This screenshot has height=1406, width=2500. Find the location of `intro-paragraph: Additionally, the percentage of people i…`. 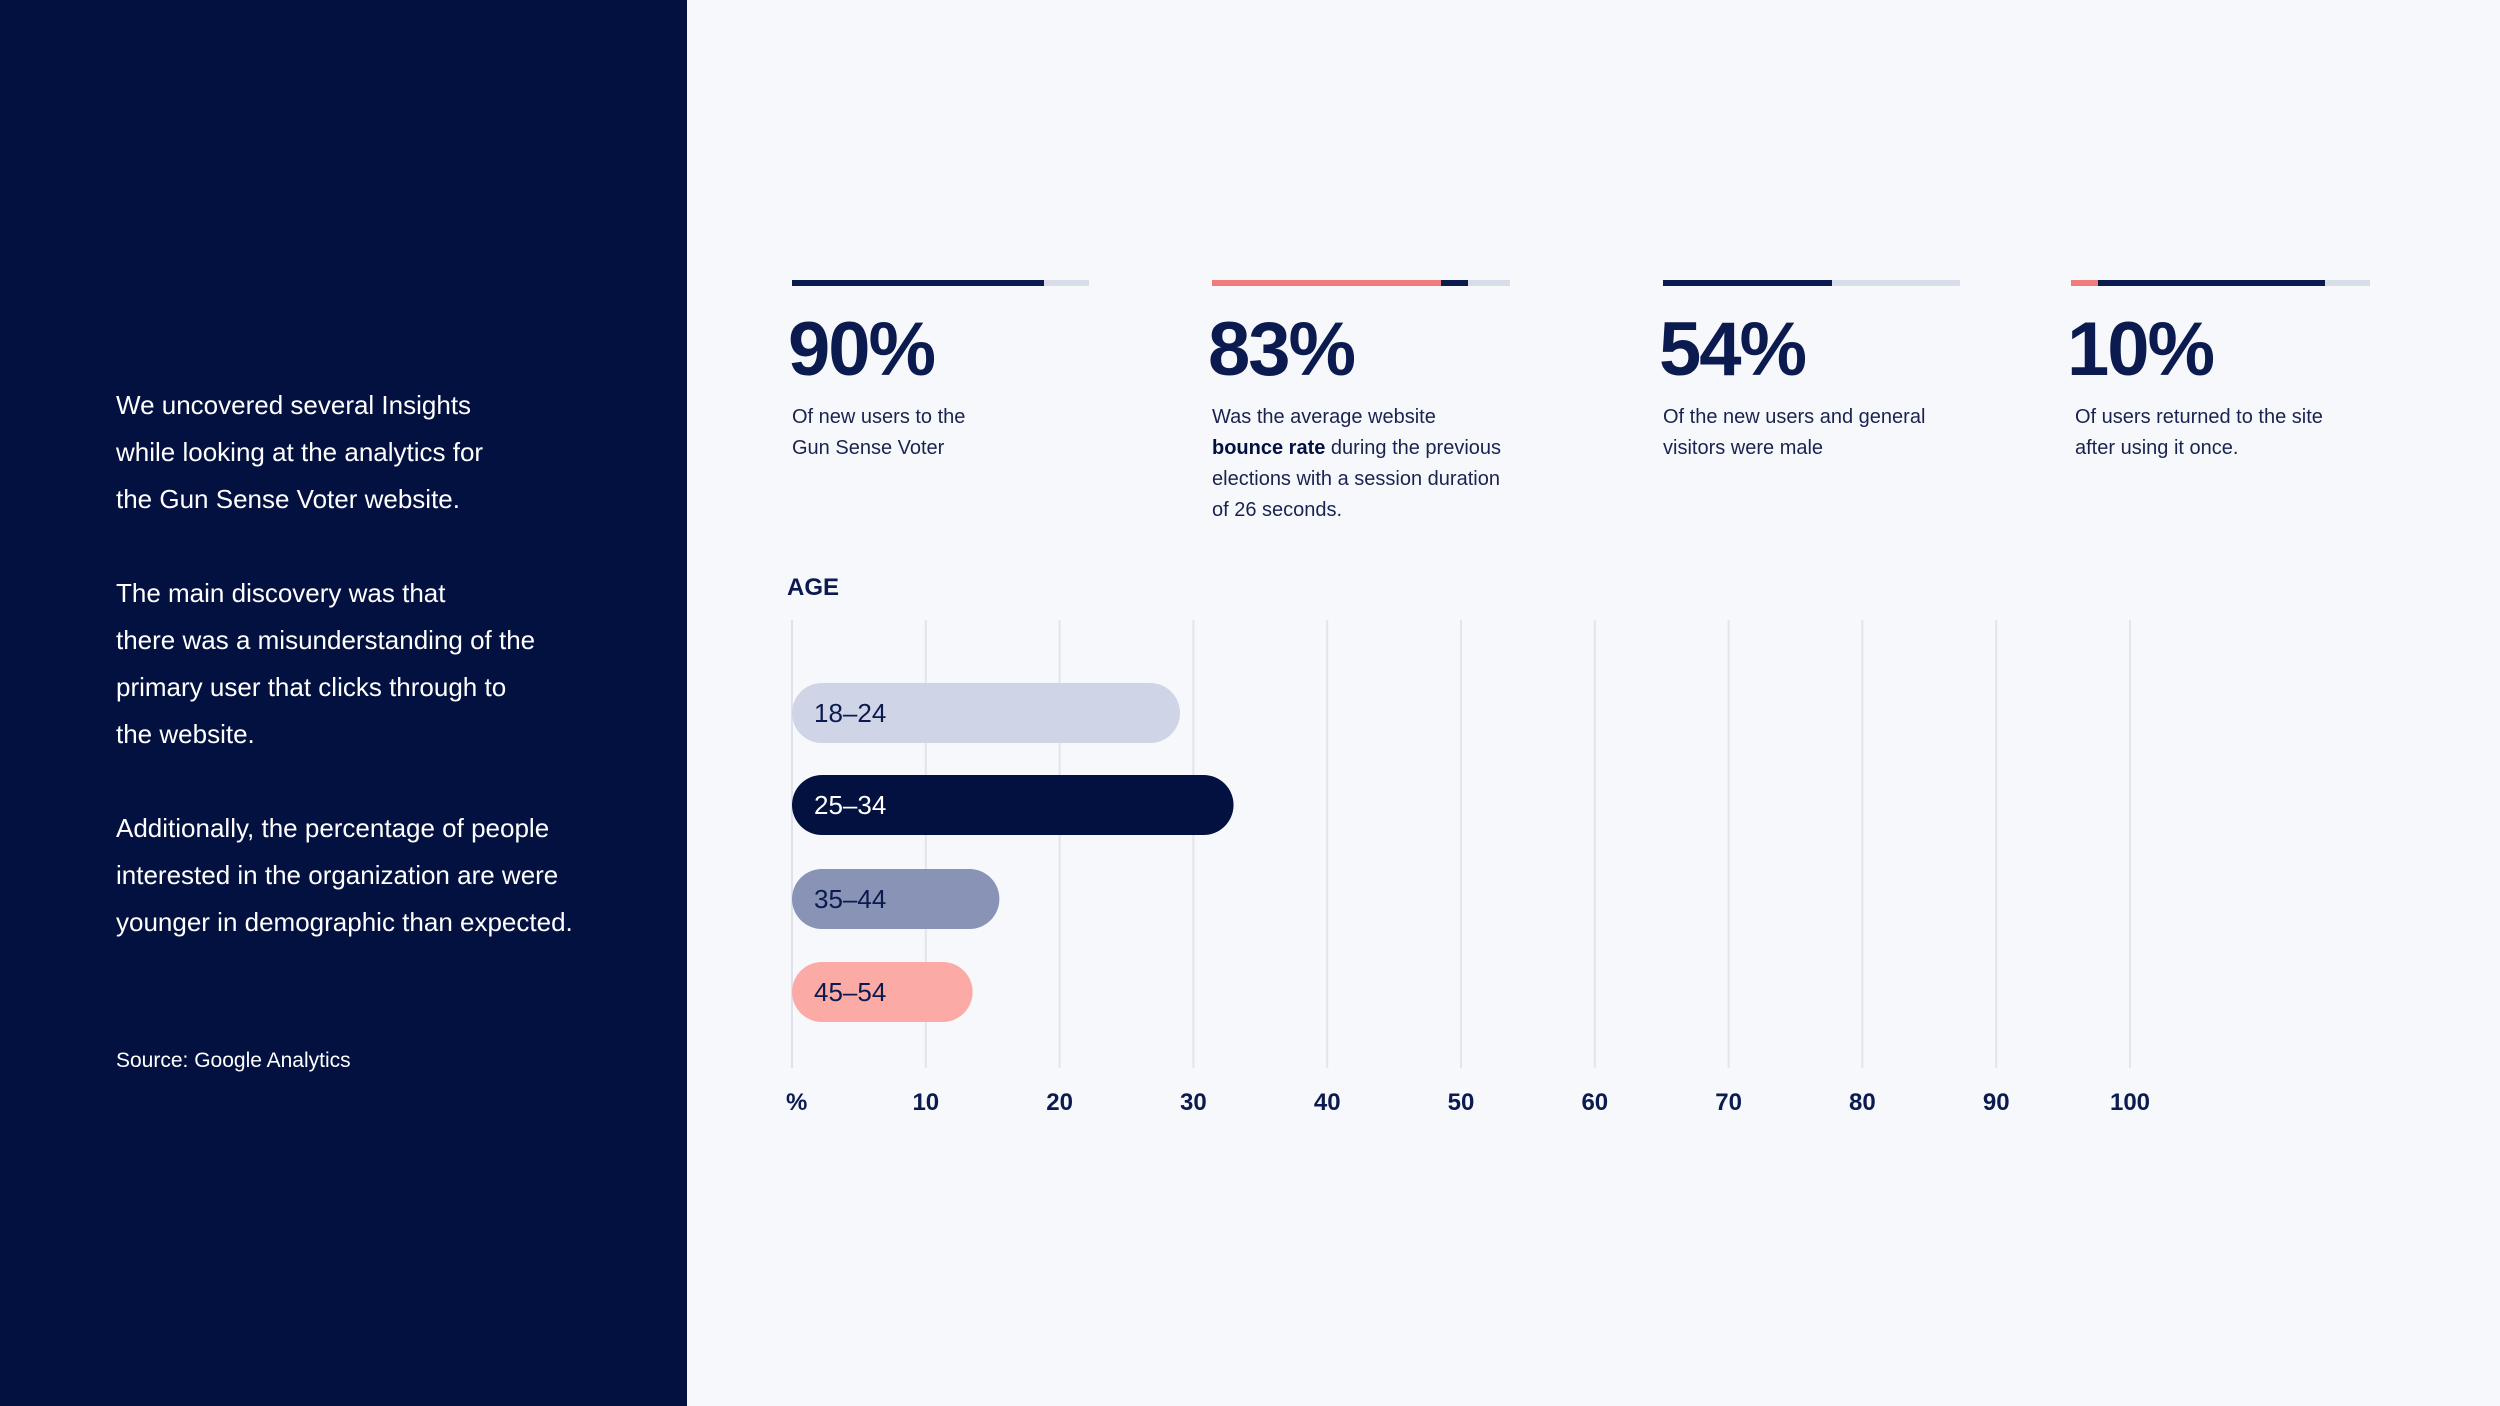

intro-paragraph: Additionally, the percentage of people i… is located at coordinates (344, 875).